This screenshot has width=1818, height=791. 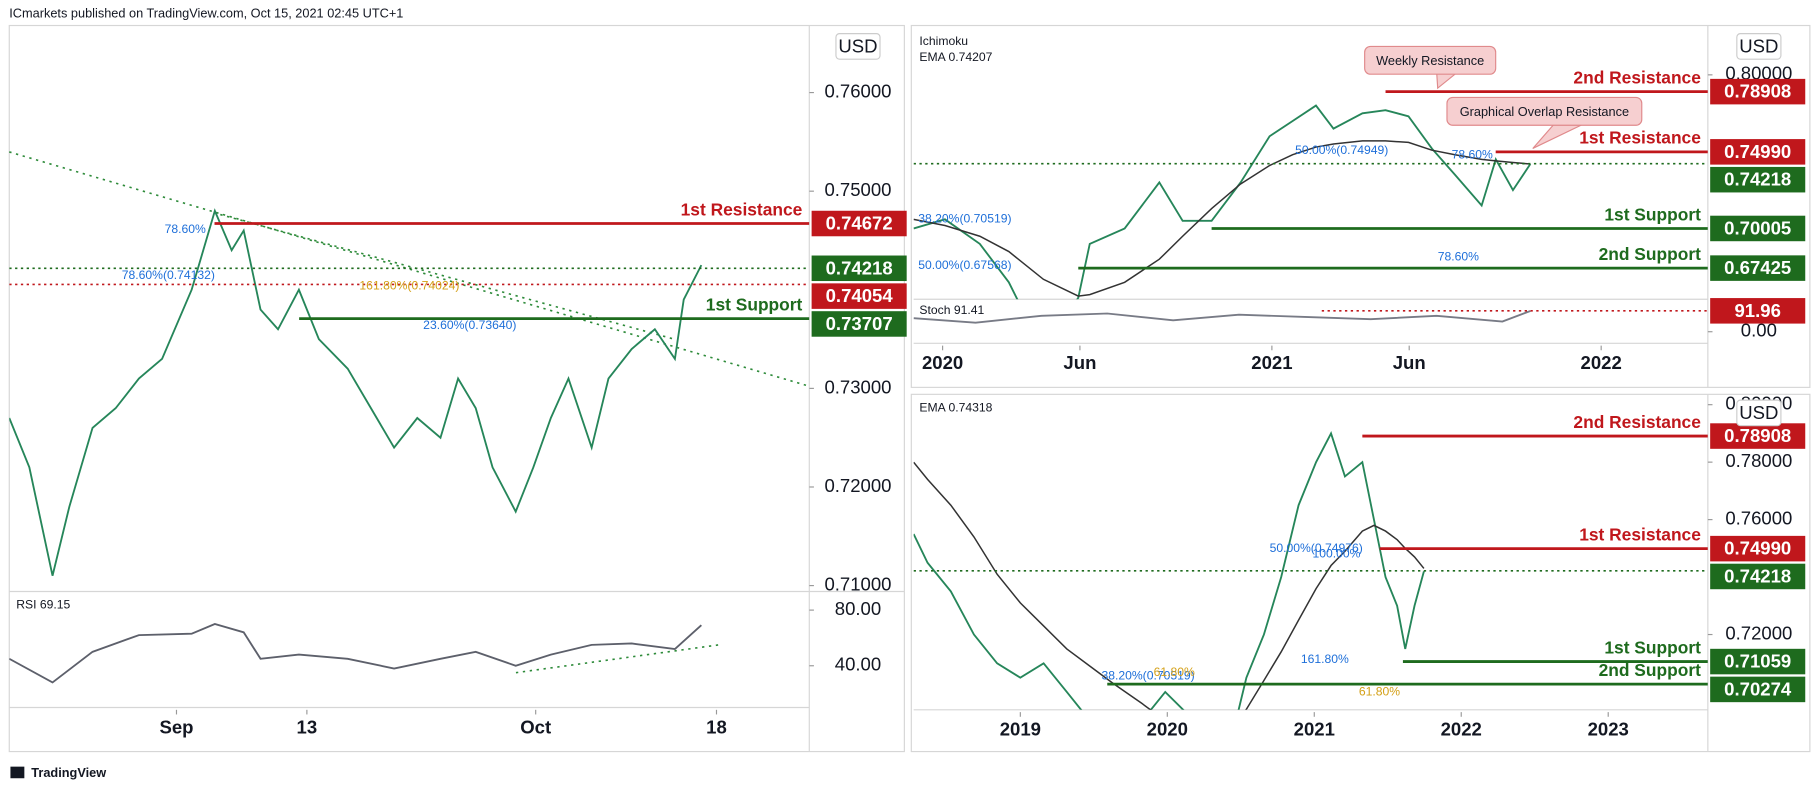 I want to click on level-value: 91.96, so click(x=1758, y=310).